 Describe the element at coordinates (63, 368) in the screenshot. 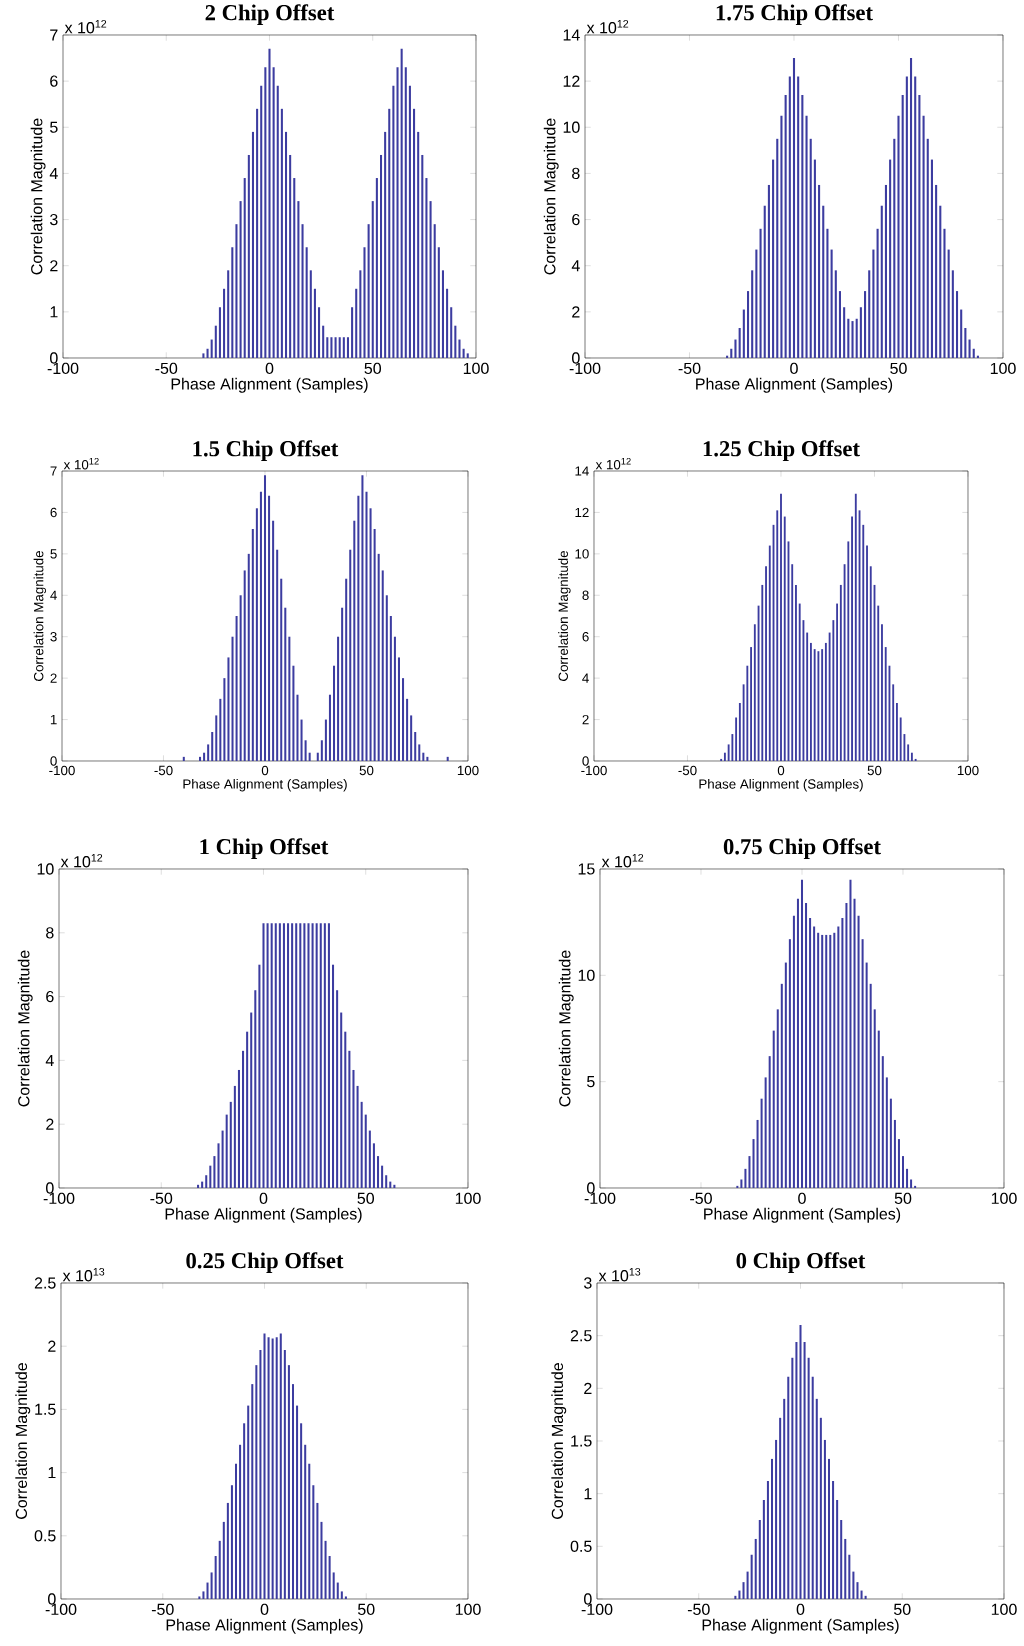

I see `x-tick-label: -100` at that location.